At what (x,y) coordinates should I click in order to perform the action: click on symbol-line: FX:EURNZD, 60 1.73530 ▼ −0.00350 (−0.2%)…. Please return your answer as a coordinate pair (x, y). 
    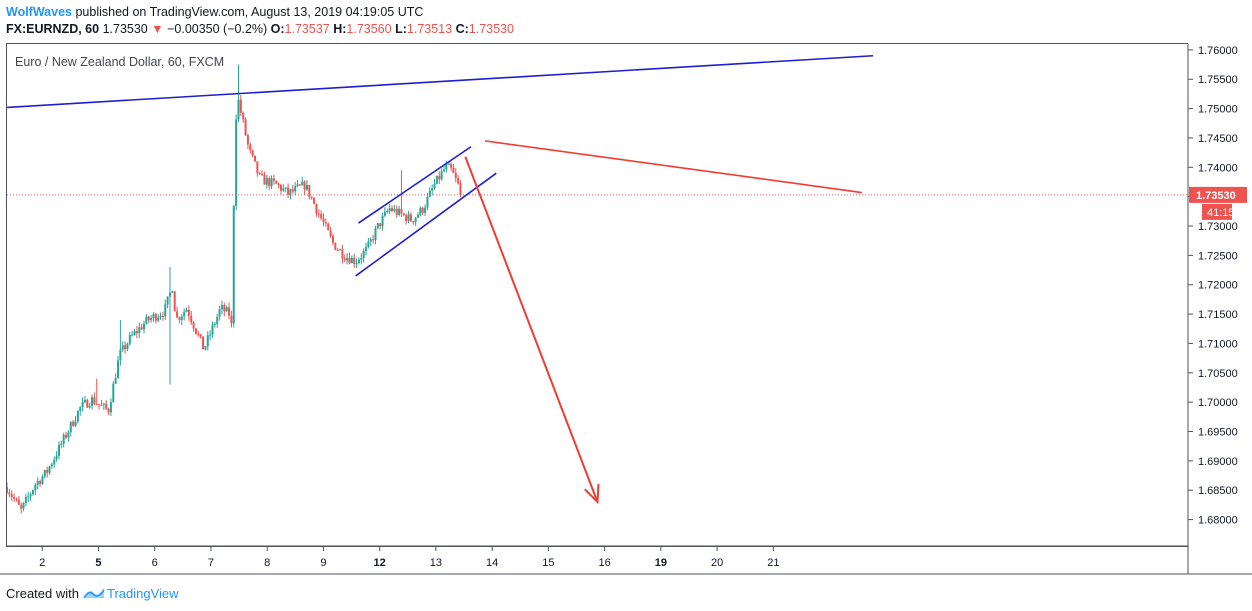
    Looking at the image, I should click on (260, 29).